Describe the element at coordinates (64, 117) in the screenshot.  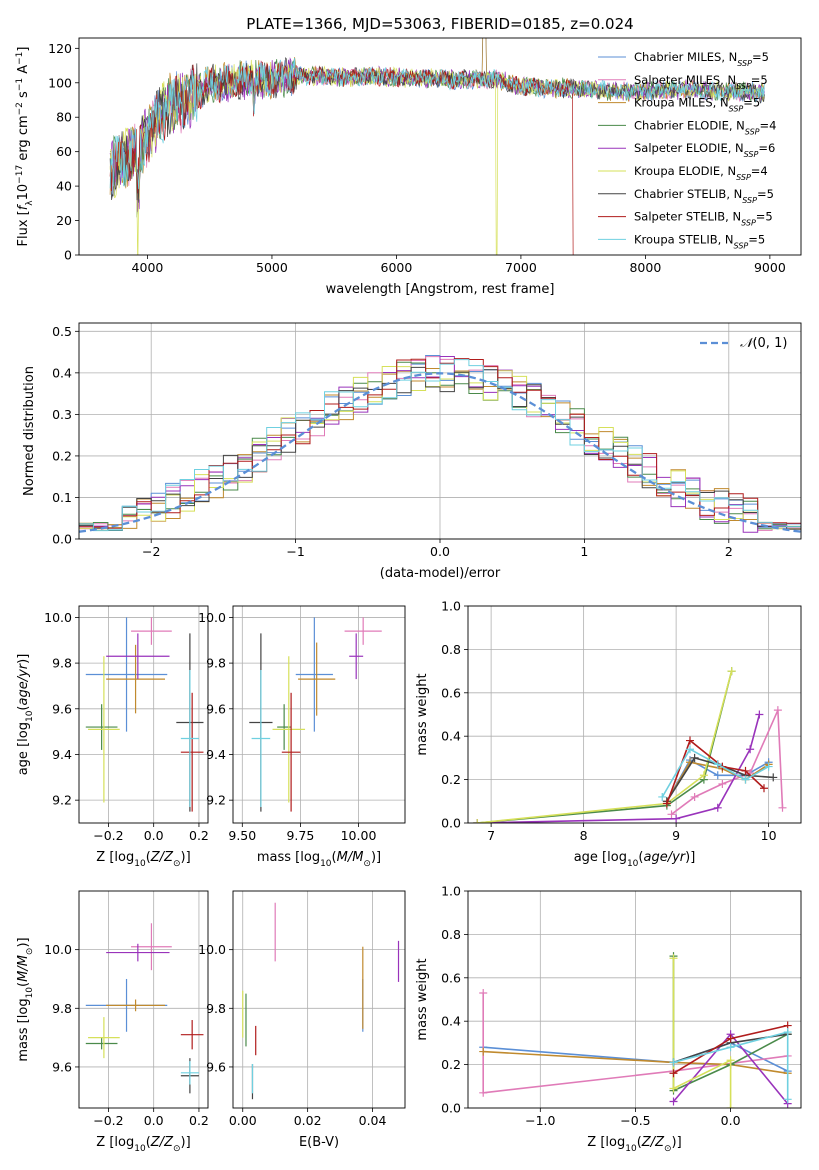
I see `y-tick-label: 80` at that location.